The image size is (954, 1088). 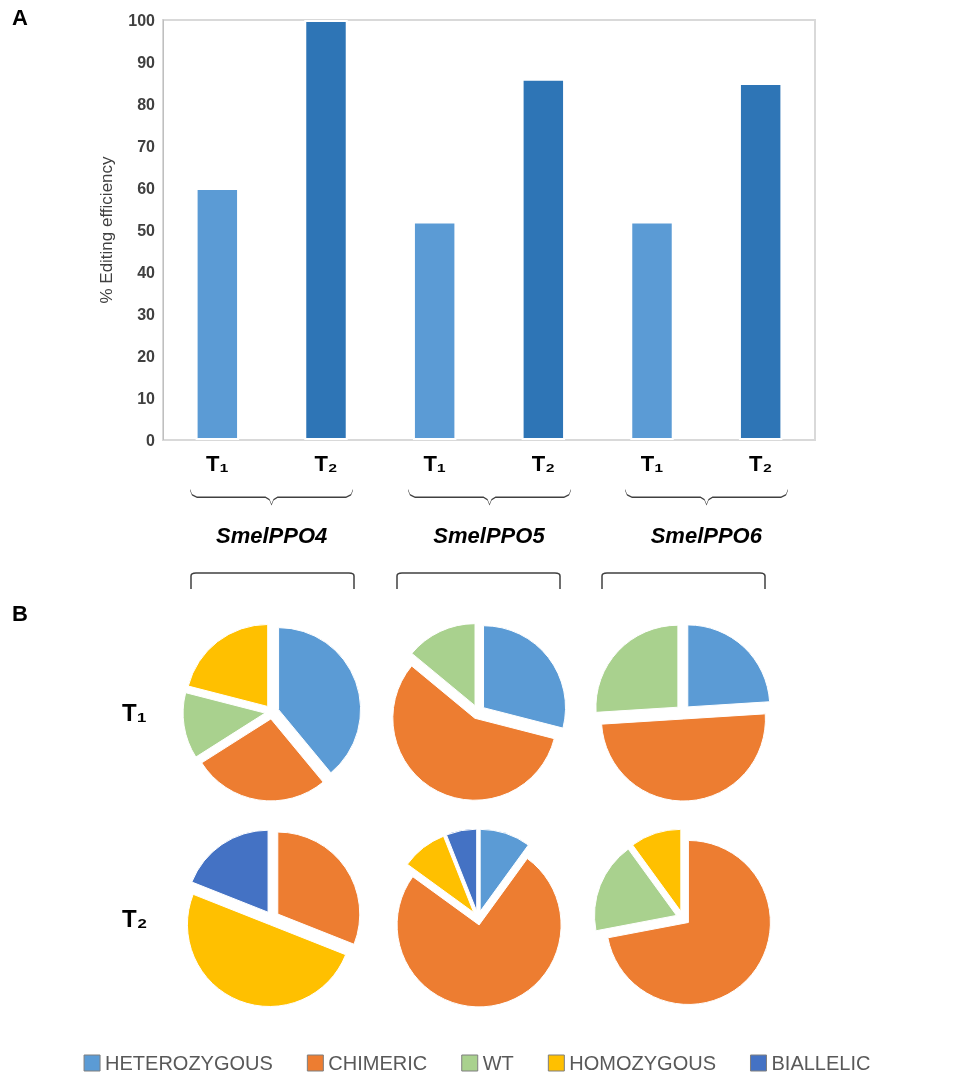 I want to click on y-tick-label: 90, so click(x=146, y=62).